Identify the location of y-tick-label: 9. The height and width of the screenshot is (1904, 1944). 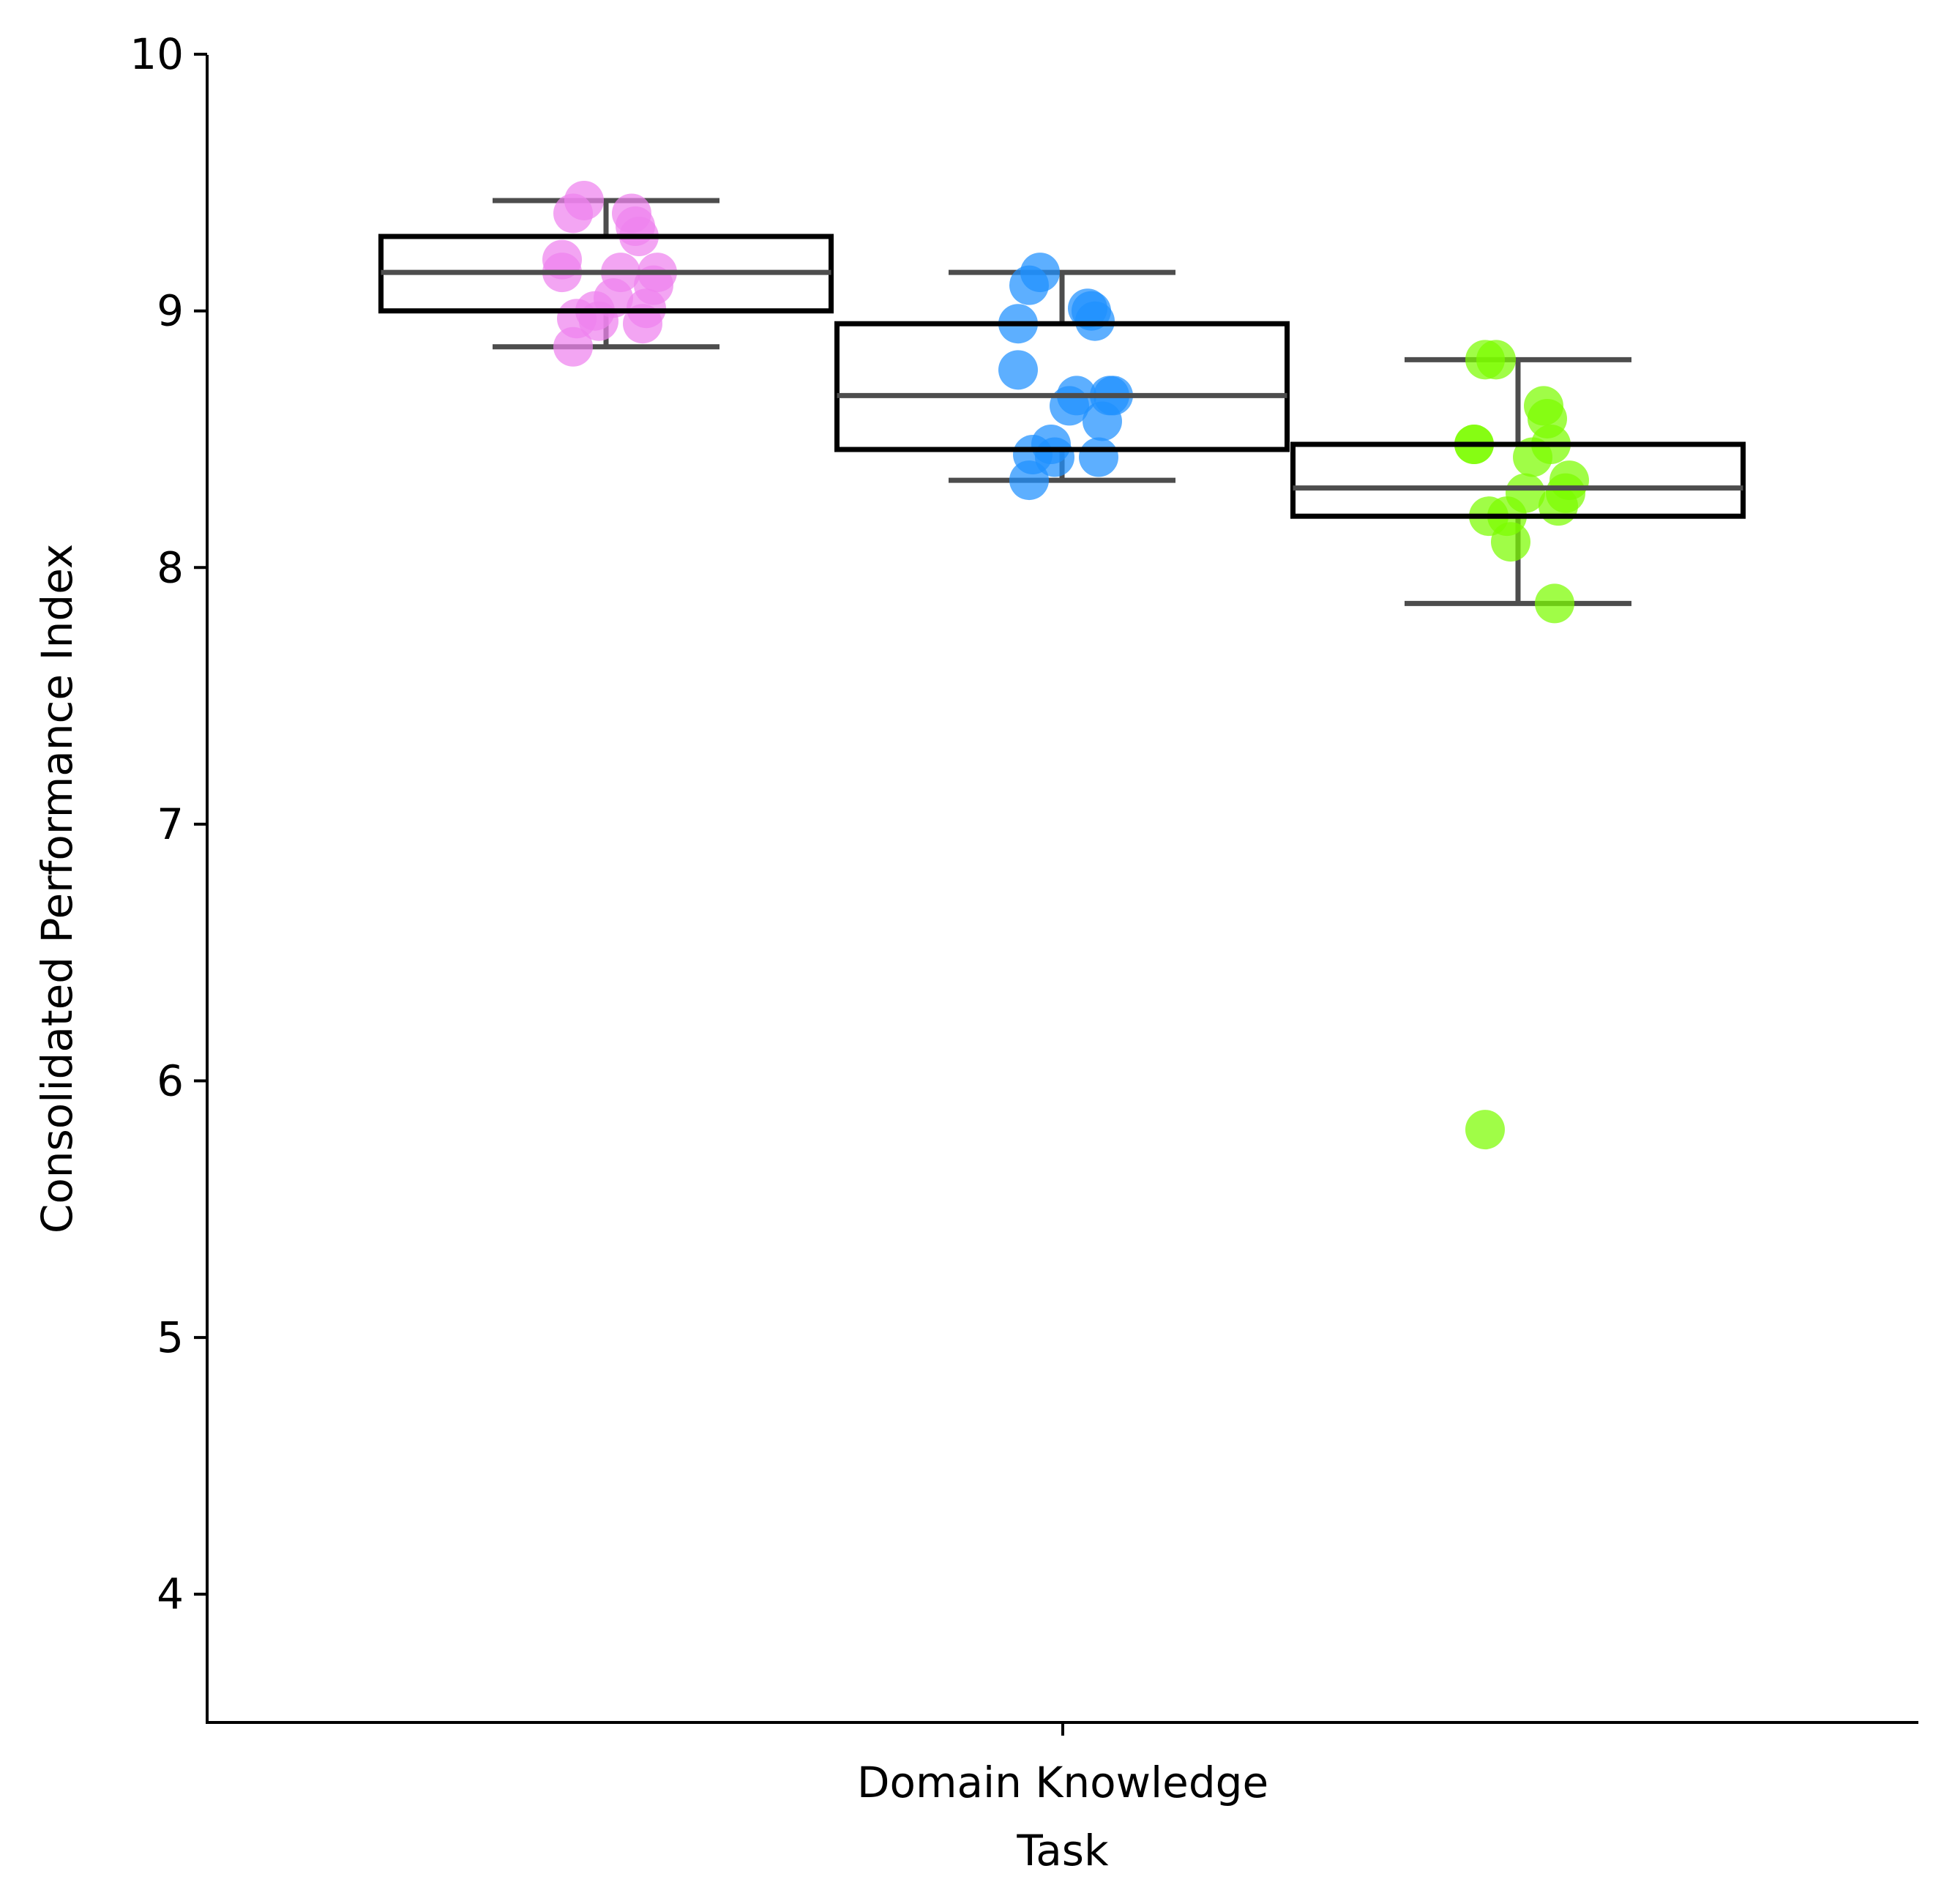
(170, 311).